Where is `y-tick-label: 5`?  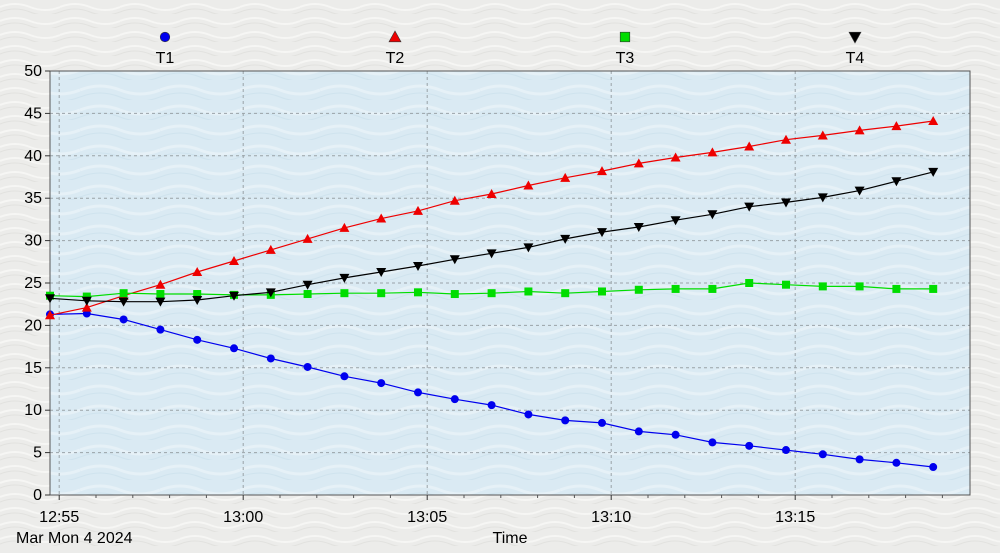 y-tick-label: 5 is located at coordinates (37, 453).